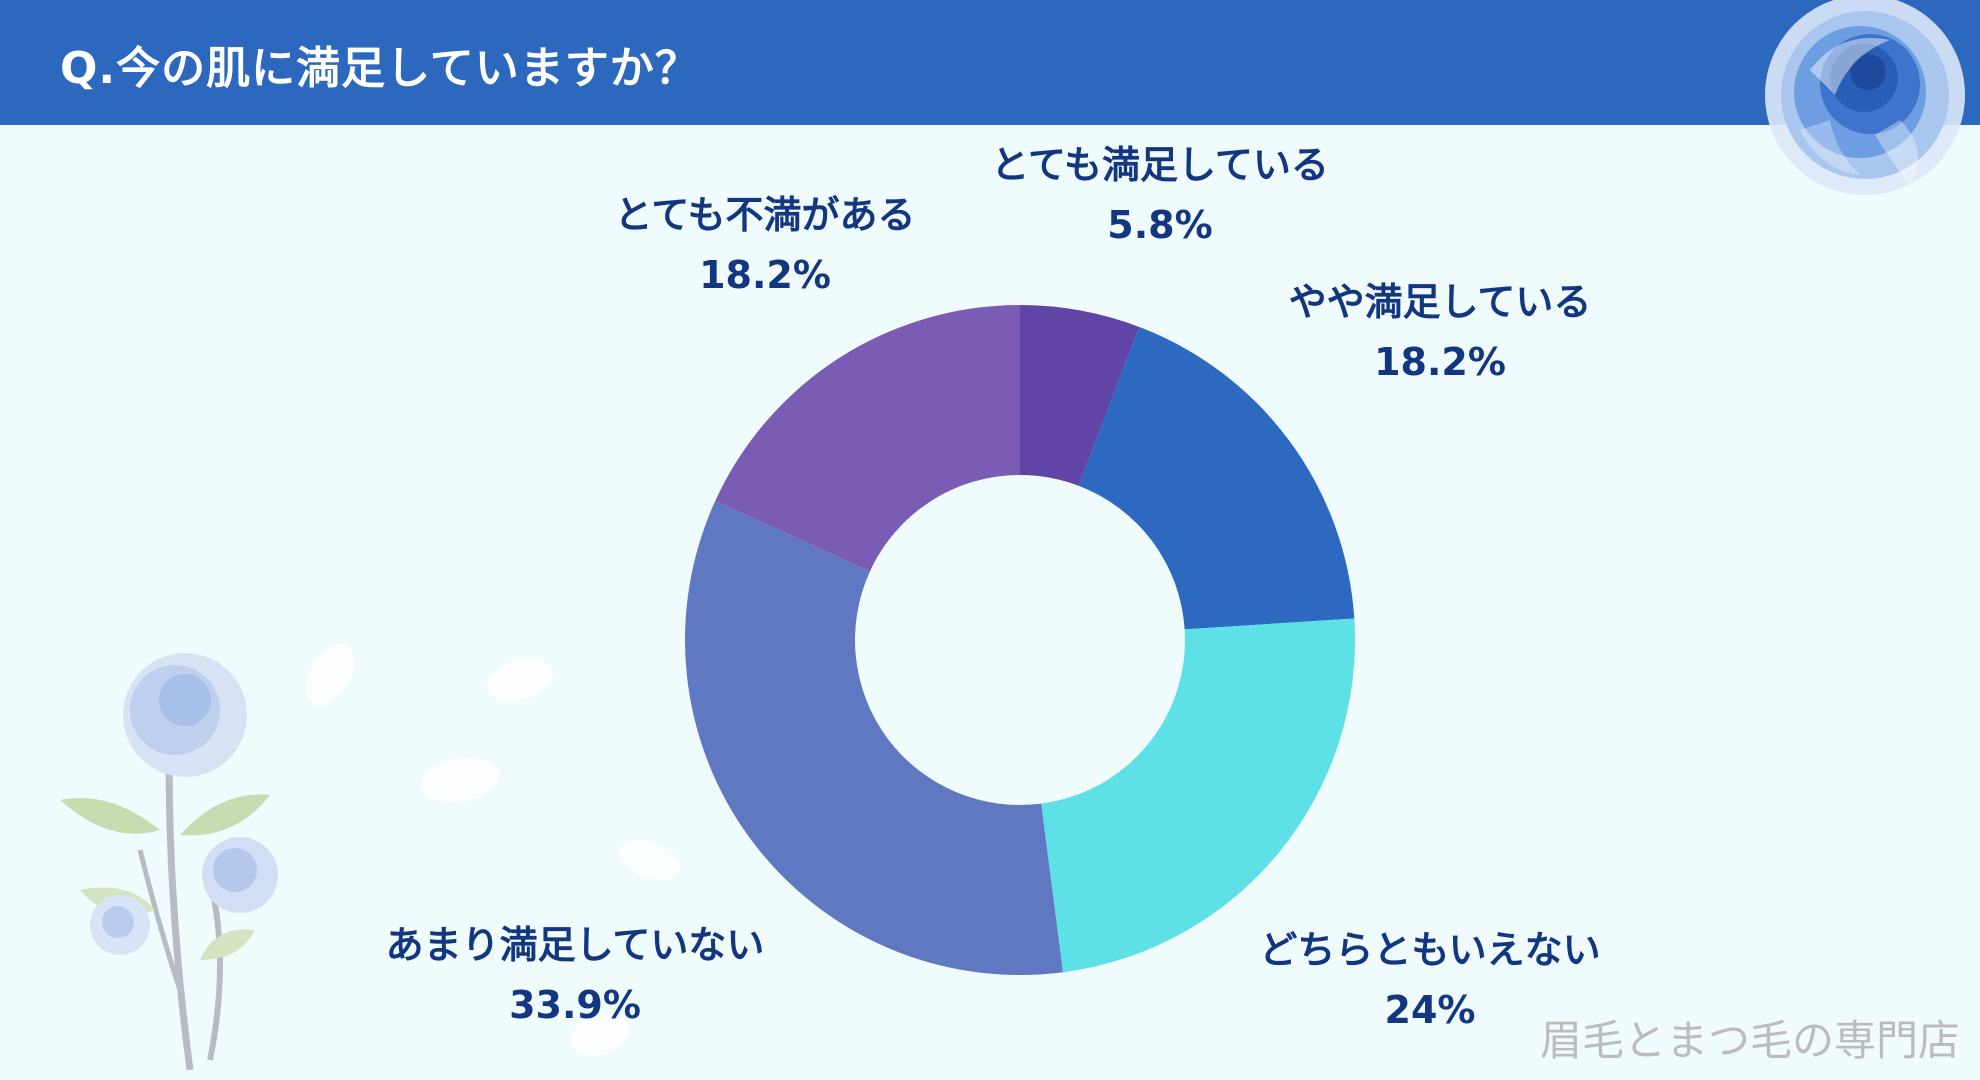 The height and width of the screenshot is (1080, 1980). What do you see at coordinates (1865, 97) in the screenshot?
I see `rose-corner-decoration` at bounding box center [1865, 97].